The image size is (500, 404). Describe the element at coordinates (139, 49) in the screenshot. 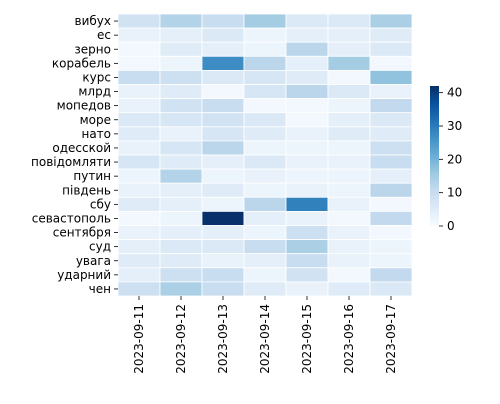

I see `heatmap-cell-зерно-2023-09-11` at that location.